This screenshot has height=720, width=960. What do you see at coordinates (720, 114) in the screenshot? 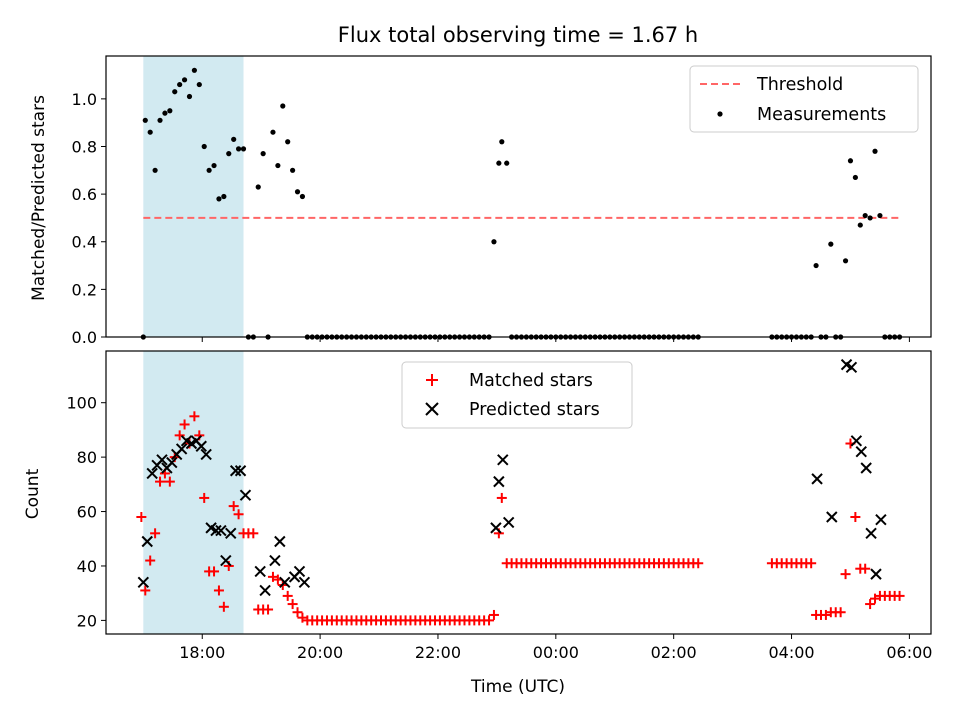
I see `legend-measurements-swatch` at bounding box center [720, 114].